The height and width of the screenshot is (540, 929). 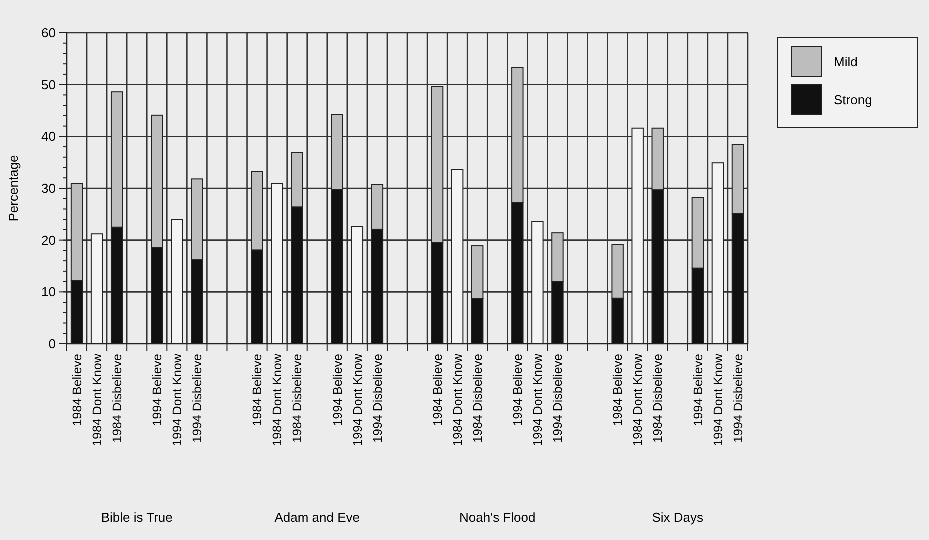 What do you see at coordinates (13, 188) in the screenshot?
I see `y-axis-title: Percentage` at bounding box center [13, 188].